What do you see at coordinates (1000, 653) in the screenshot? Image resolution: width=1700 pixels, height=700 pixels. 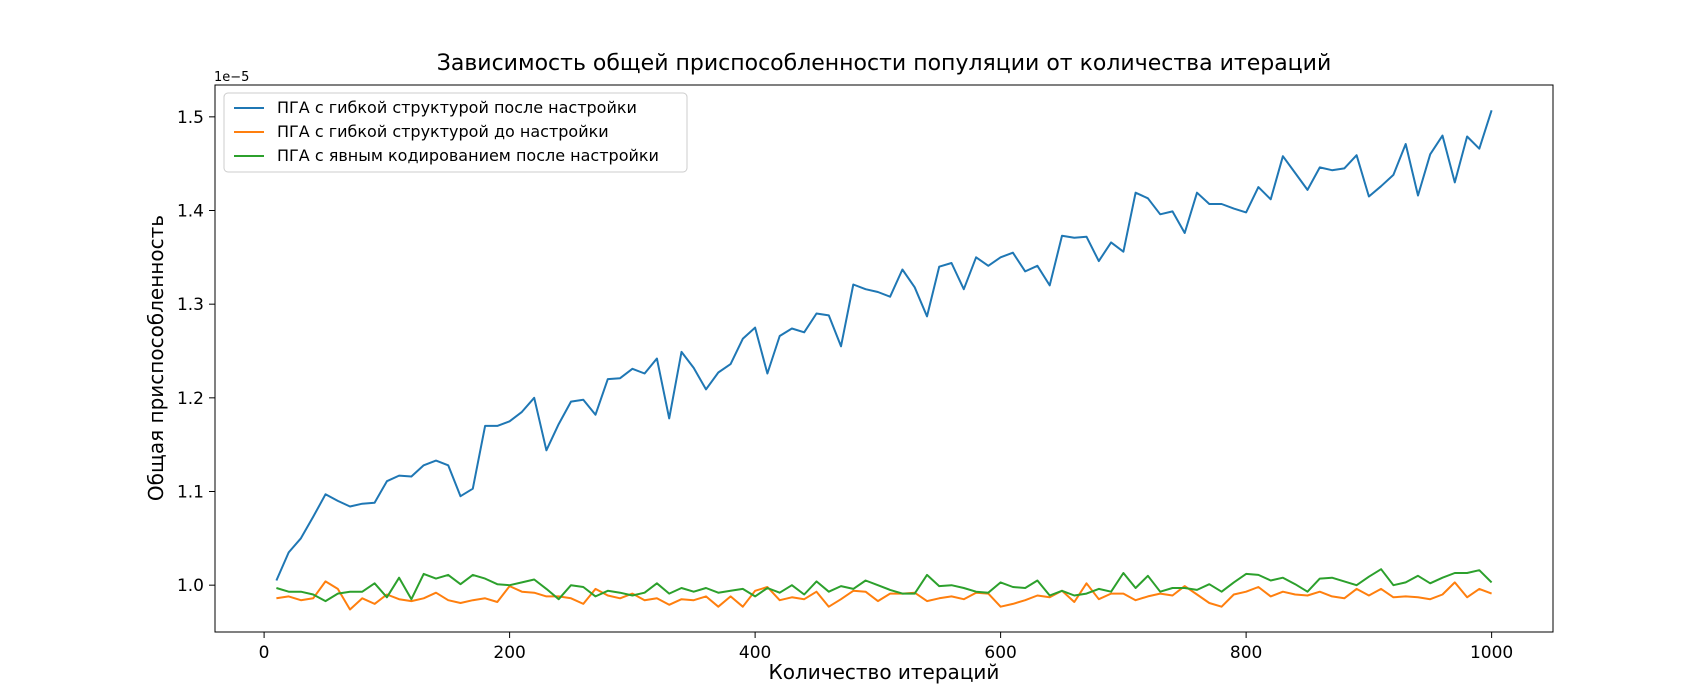 I see `x-tick-label: 600` at bounding box center [1000, 653].